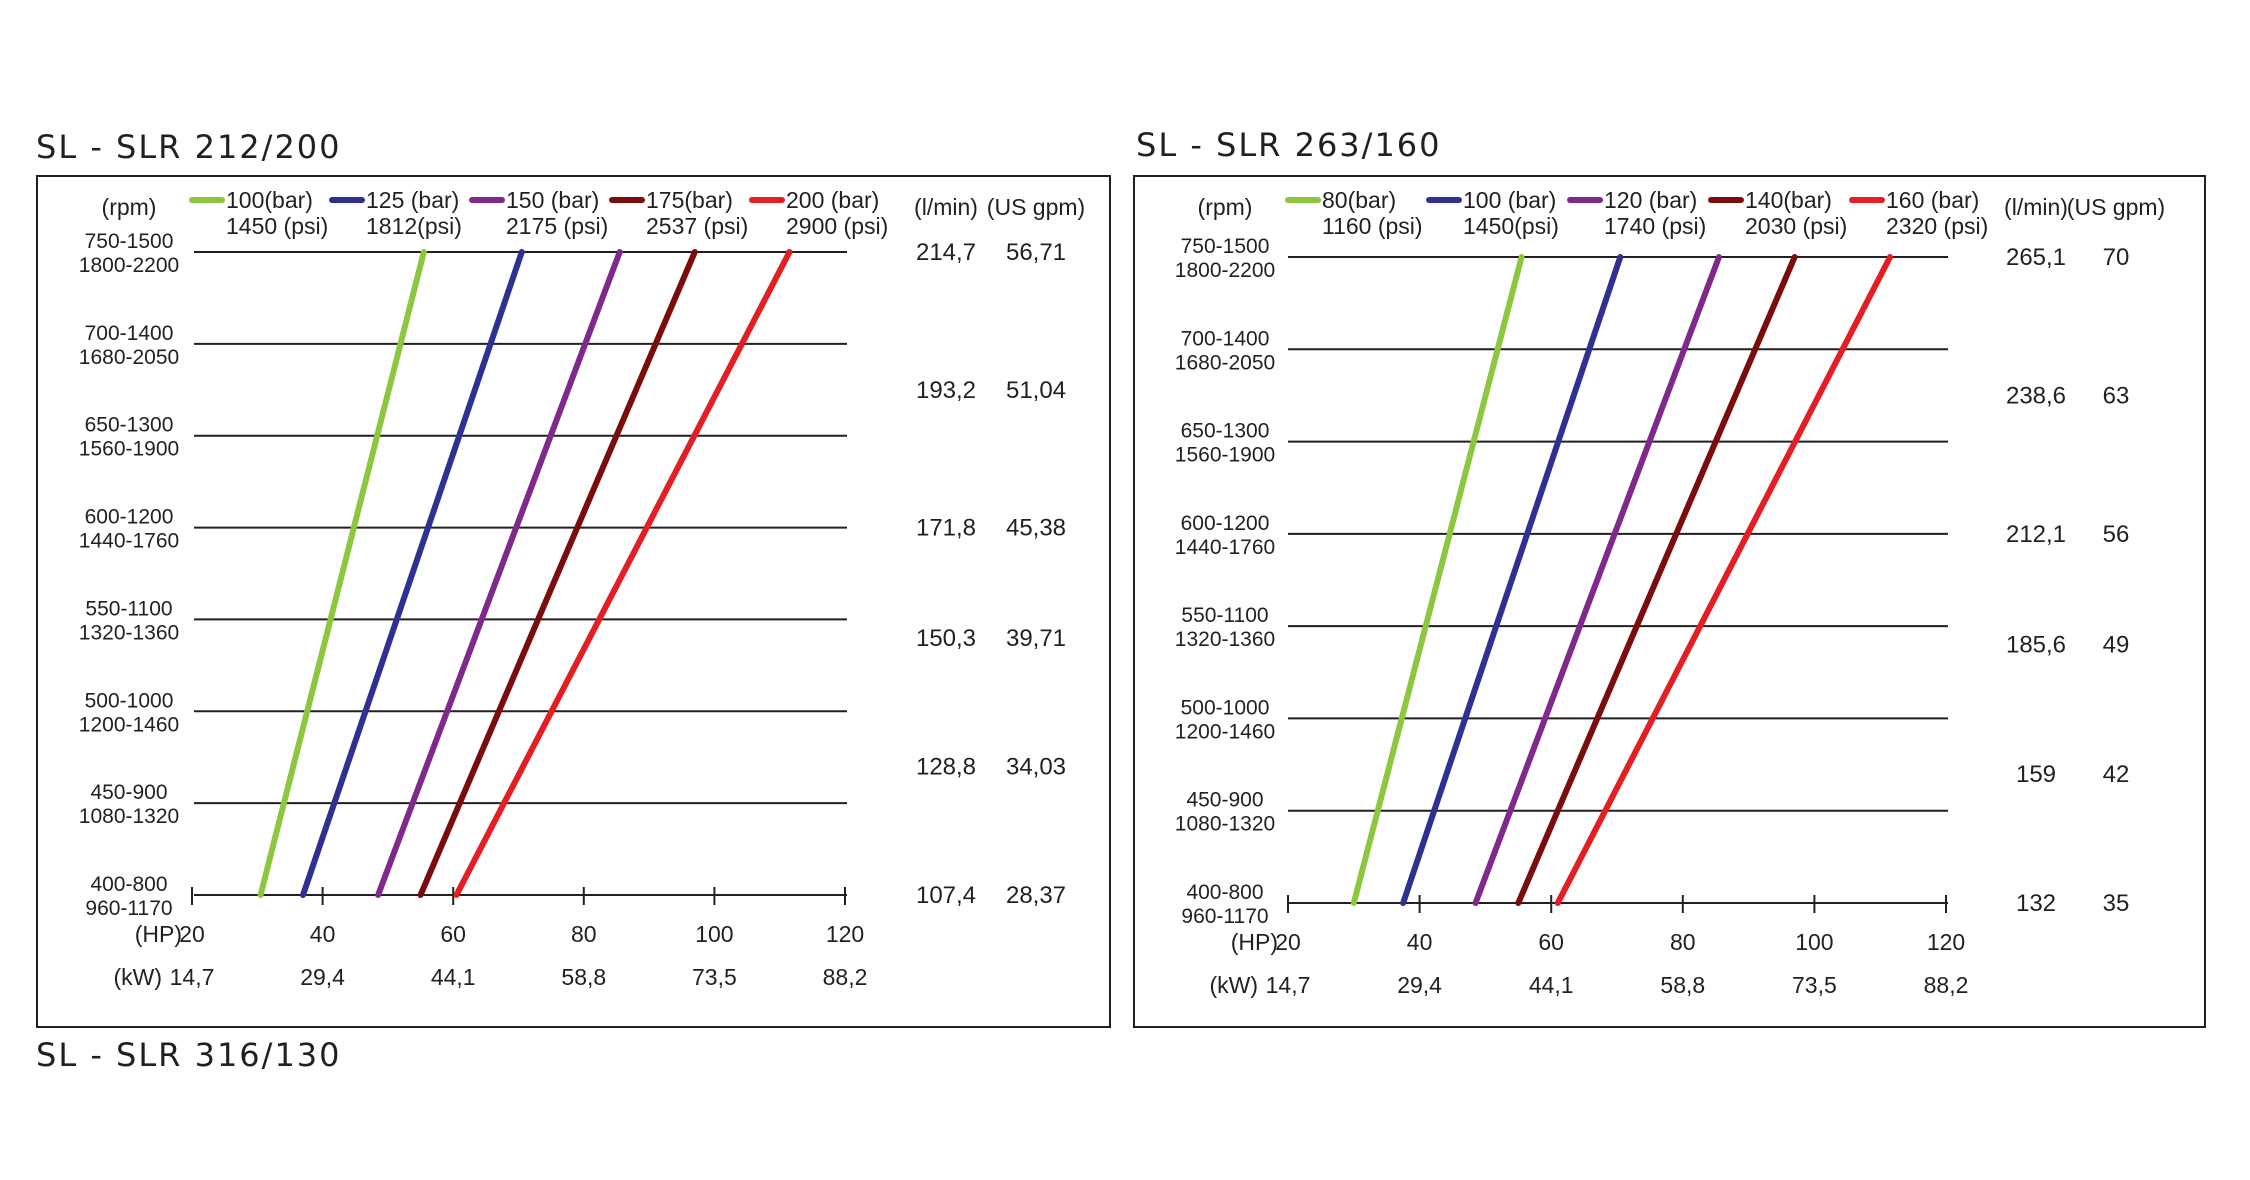 This screenshot has height=1180, width=2250. What do you see at coordinates (323, 934) in the screenshot?
I see `hp-tick-label: 40` at bounding box center [323, 934].